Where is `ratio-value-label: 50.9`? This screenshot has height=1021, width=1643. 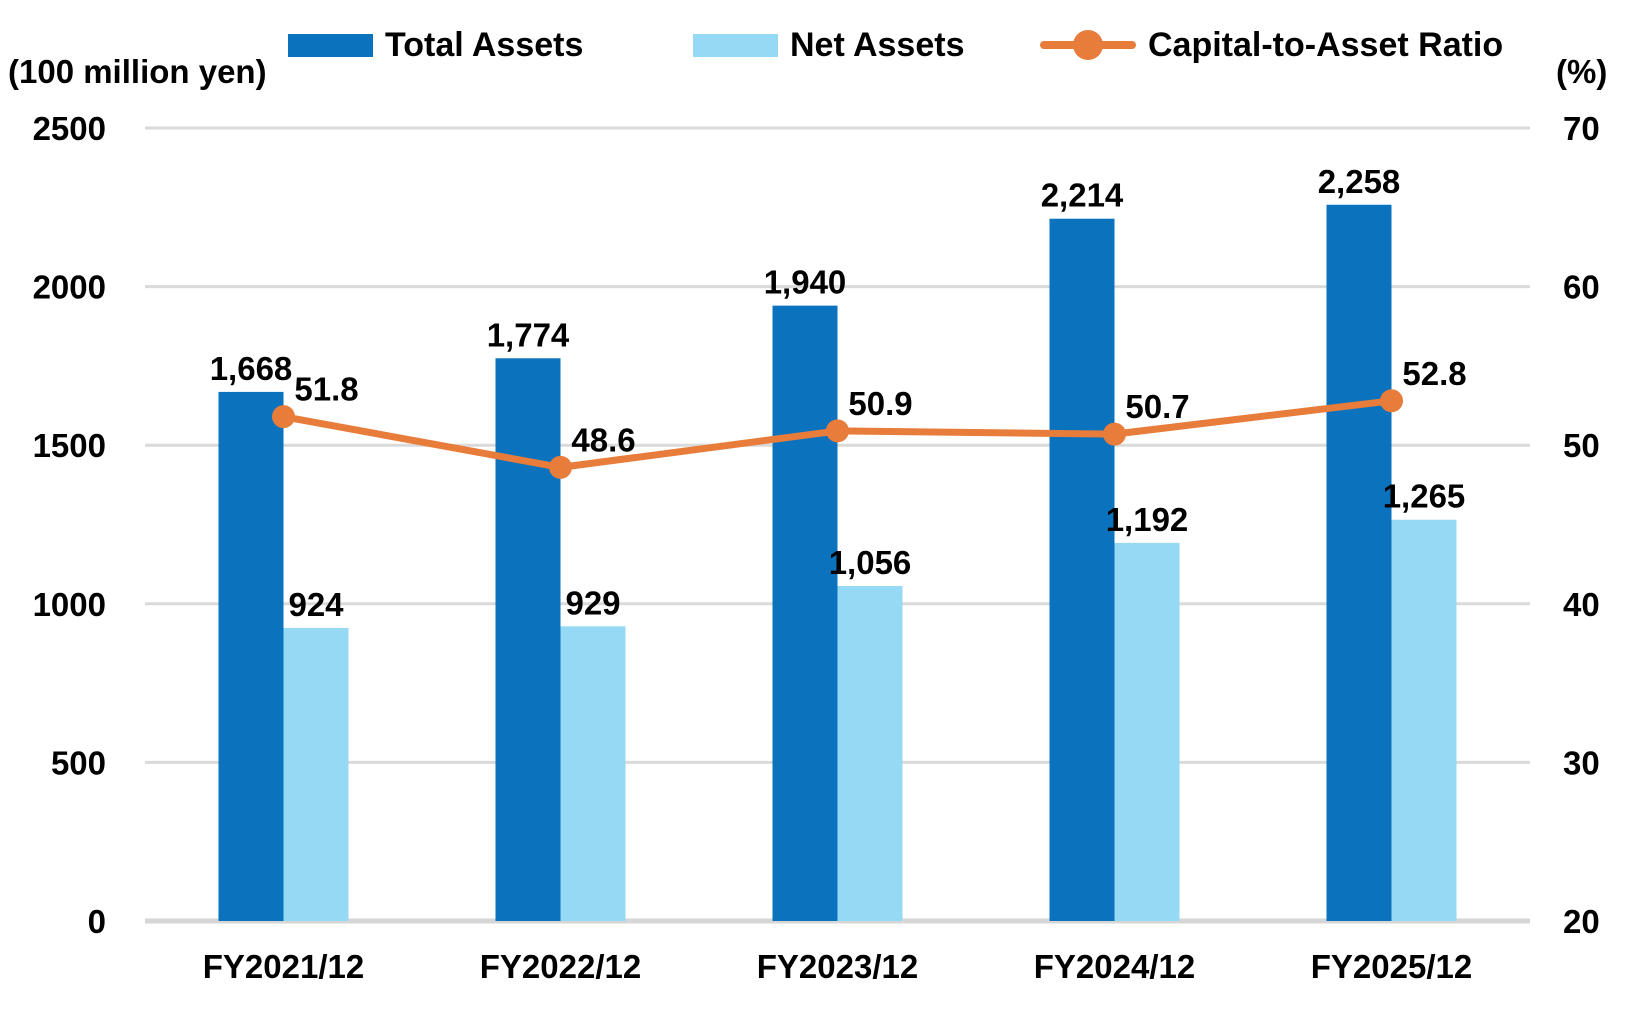
ratio-value-label: 50.9 is located at coordinates (880, 403).